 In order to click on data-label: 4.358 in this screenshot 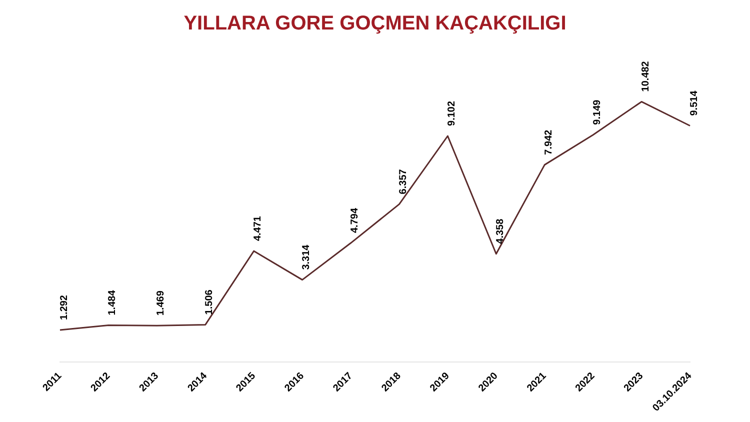, I will do `click(500, 231)`.